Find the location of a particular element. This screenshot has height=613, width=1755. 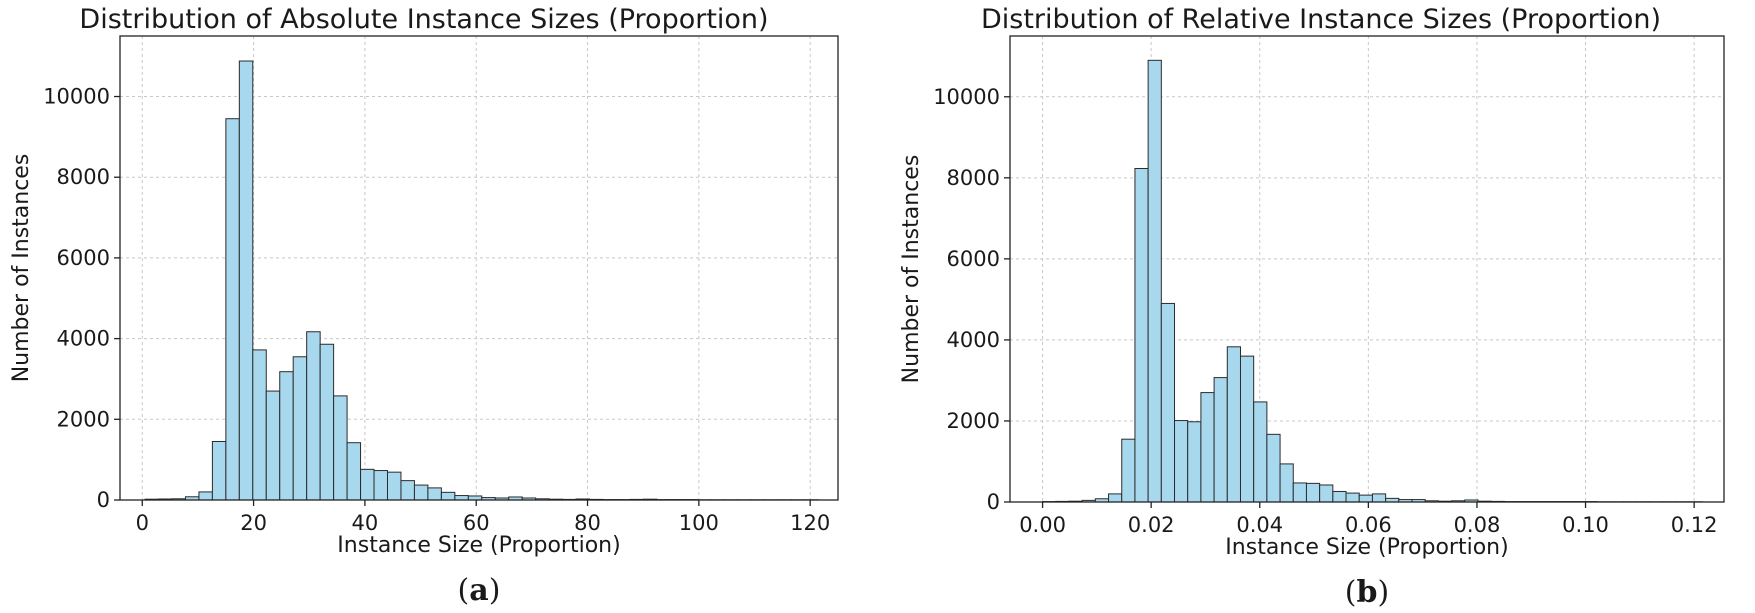

panel-label-letter: b is located at coordinates (1367, 592).